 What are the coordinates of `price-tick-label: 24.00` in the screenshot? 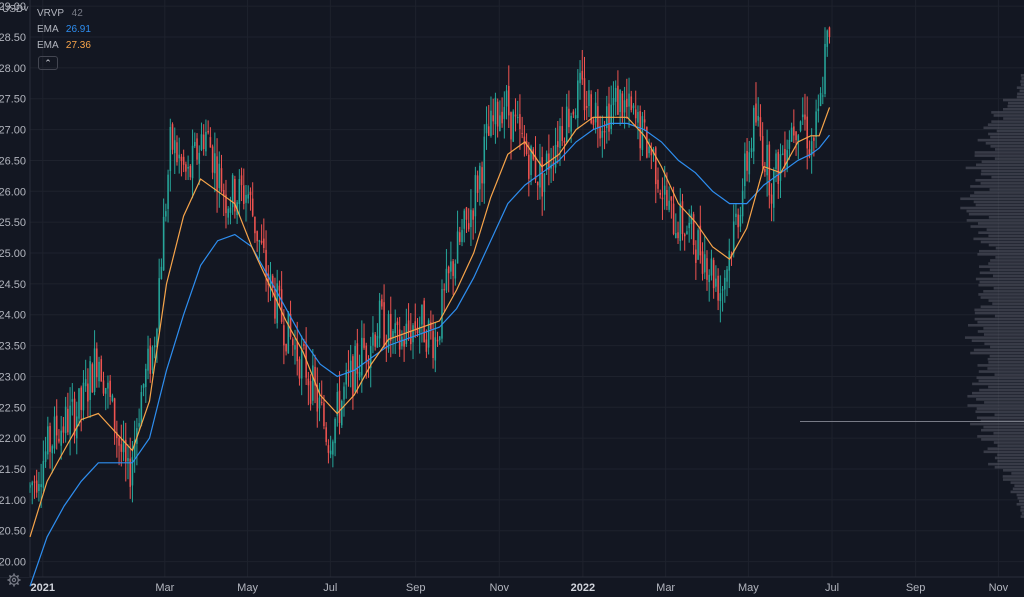 It's located at (13, 316).